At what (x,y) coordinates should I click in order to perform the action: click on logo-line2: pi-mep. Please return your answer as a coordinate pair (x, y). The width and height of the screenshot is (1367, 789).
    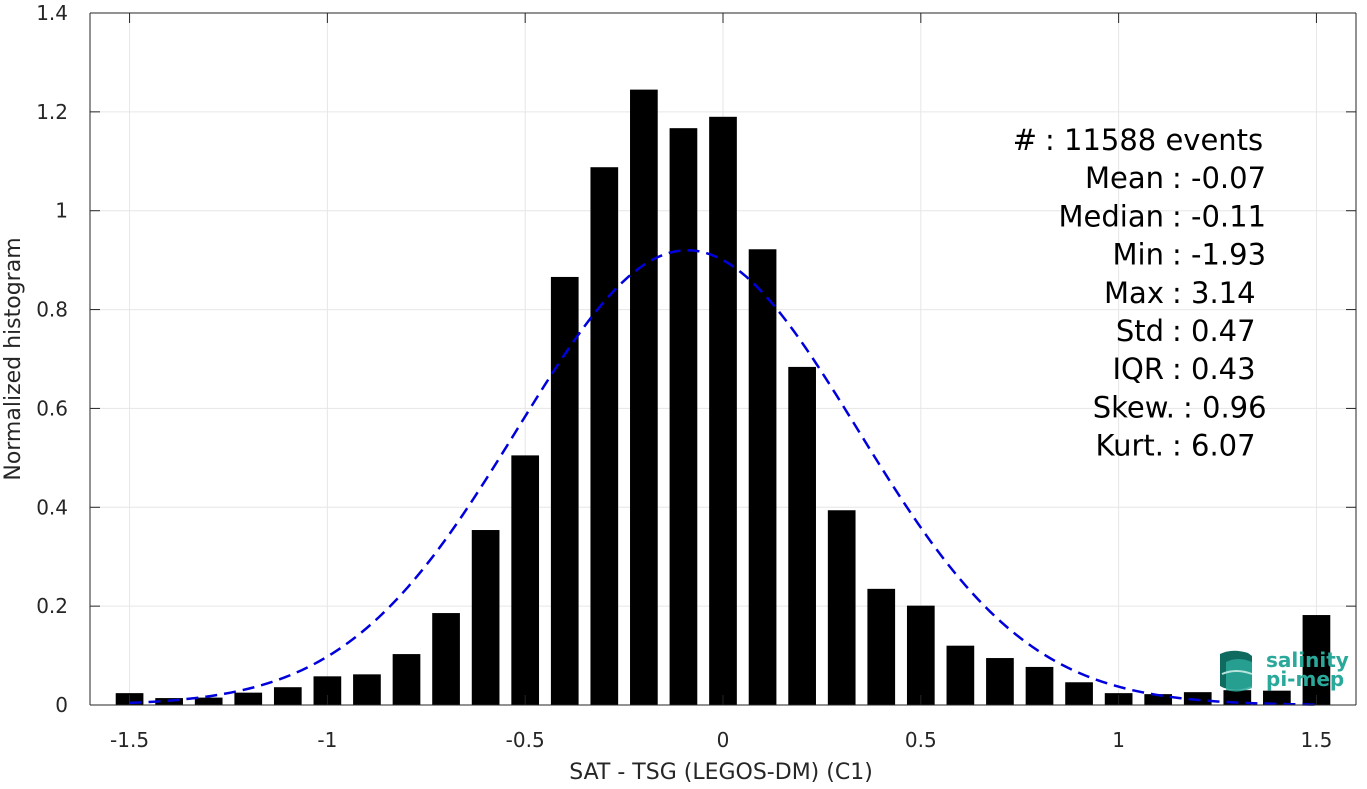
    Looking at the image, I should click on (1305, 679).